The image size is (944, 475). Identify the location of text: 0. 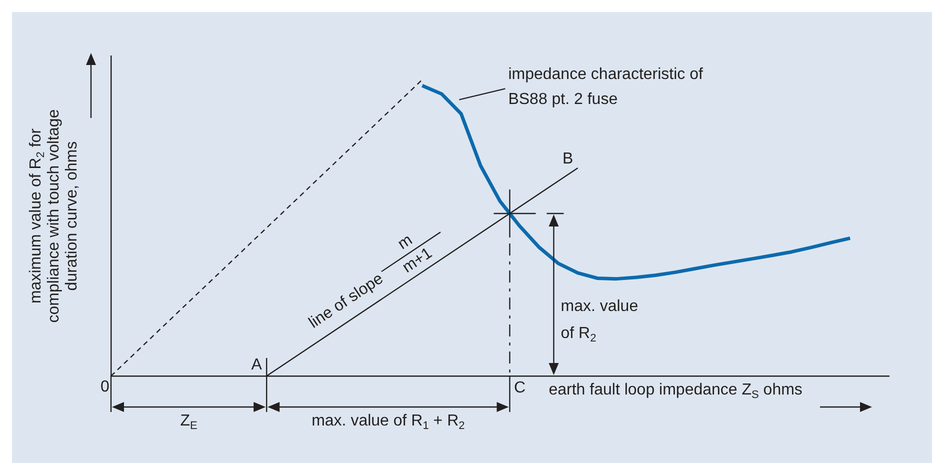
(105, 387).